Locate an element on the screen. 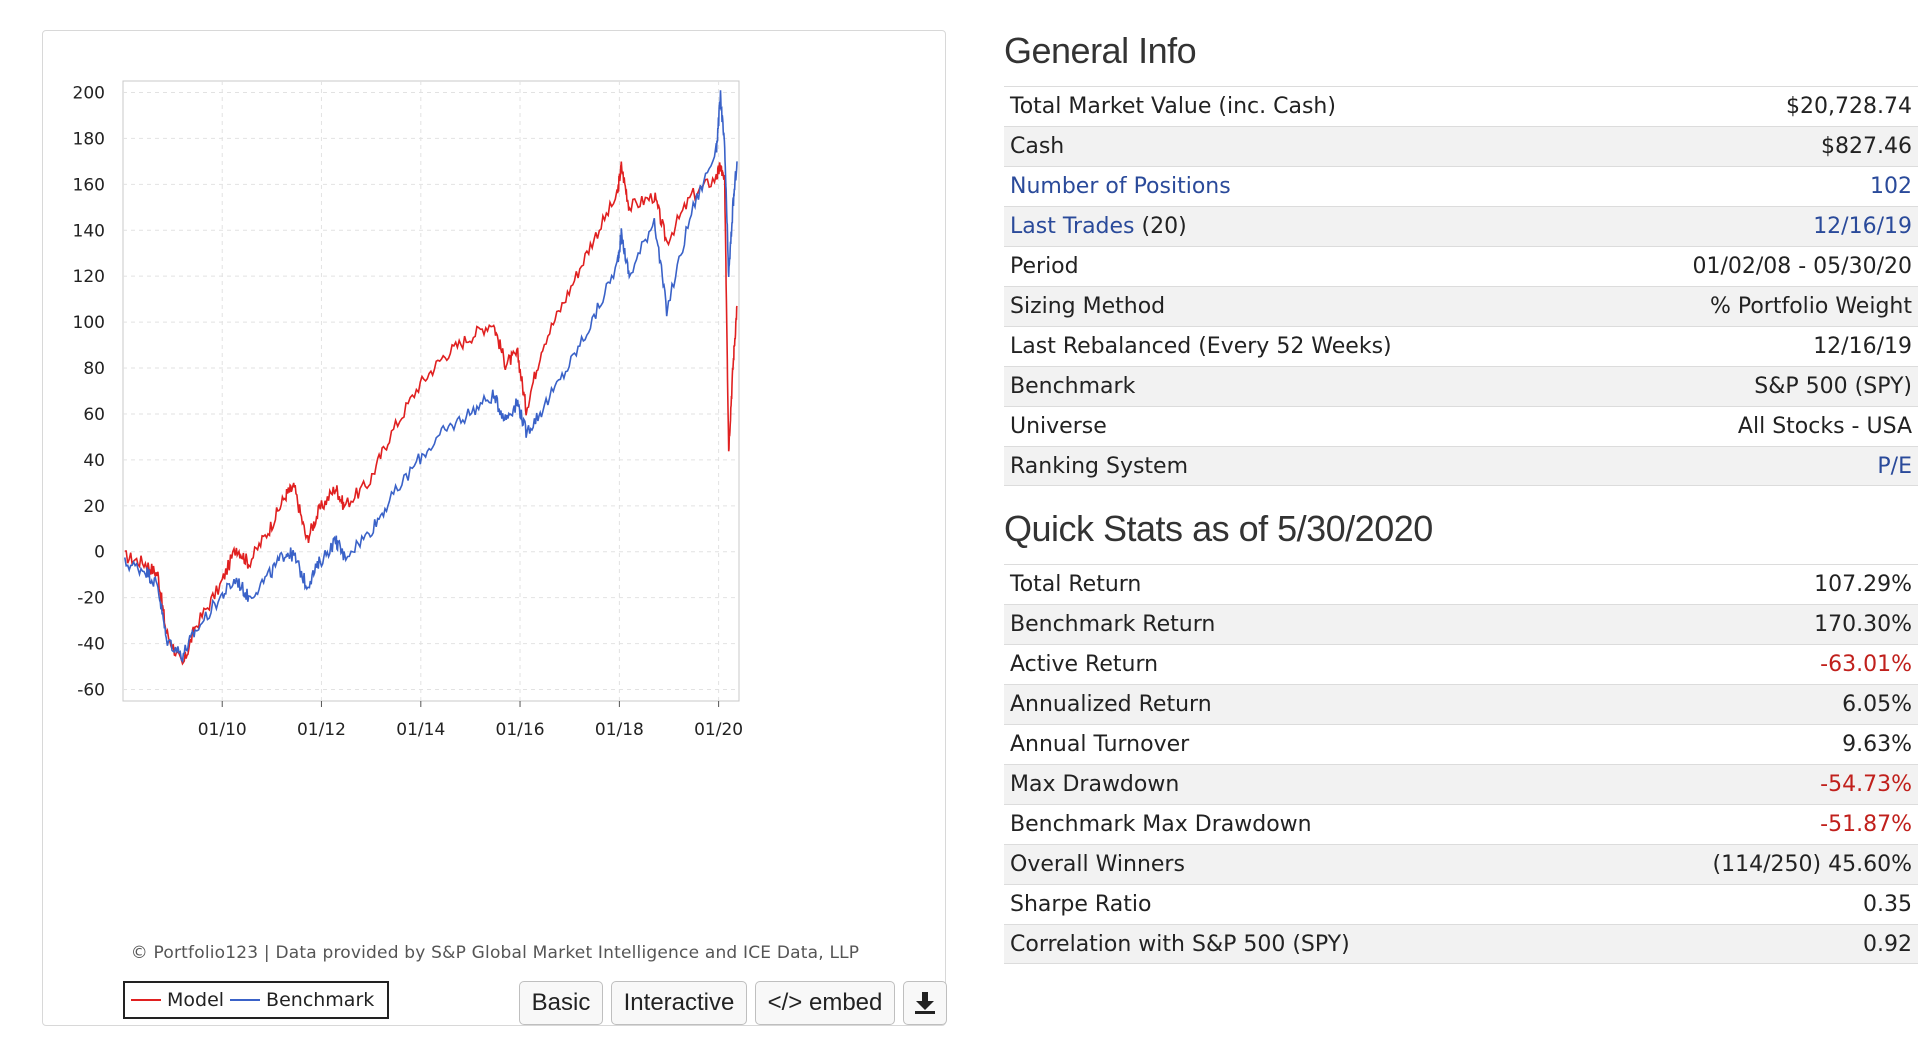  quick-stats-row: Annualized Return 6.05% is located at coordinates (1461, 704).